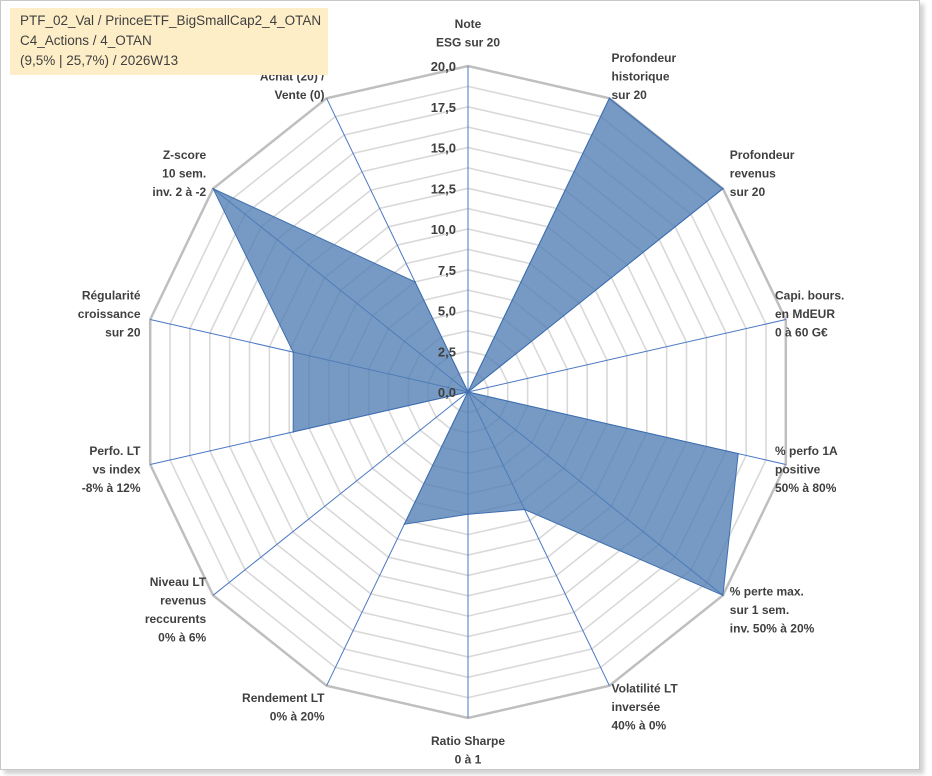 The height and width of the screenshot is (776, 932). What do you see at coordinates (641, 76) in the screenshot?
I see `axis-label-line: historique` at bounding box center [641, 76].